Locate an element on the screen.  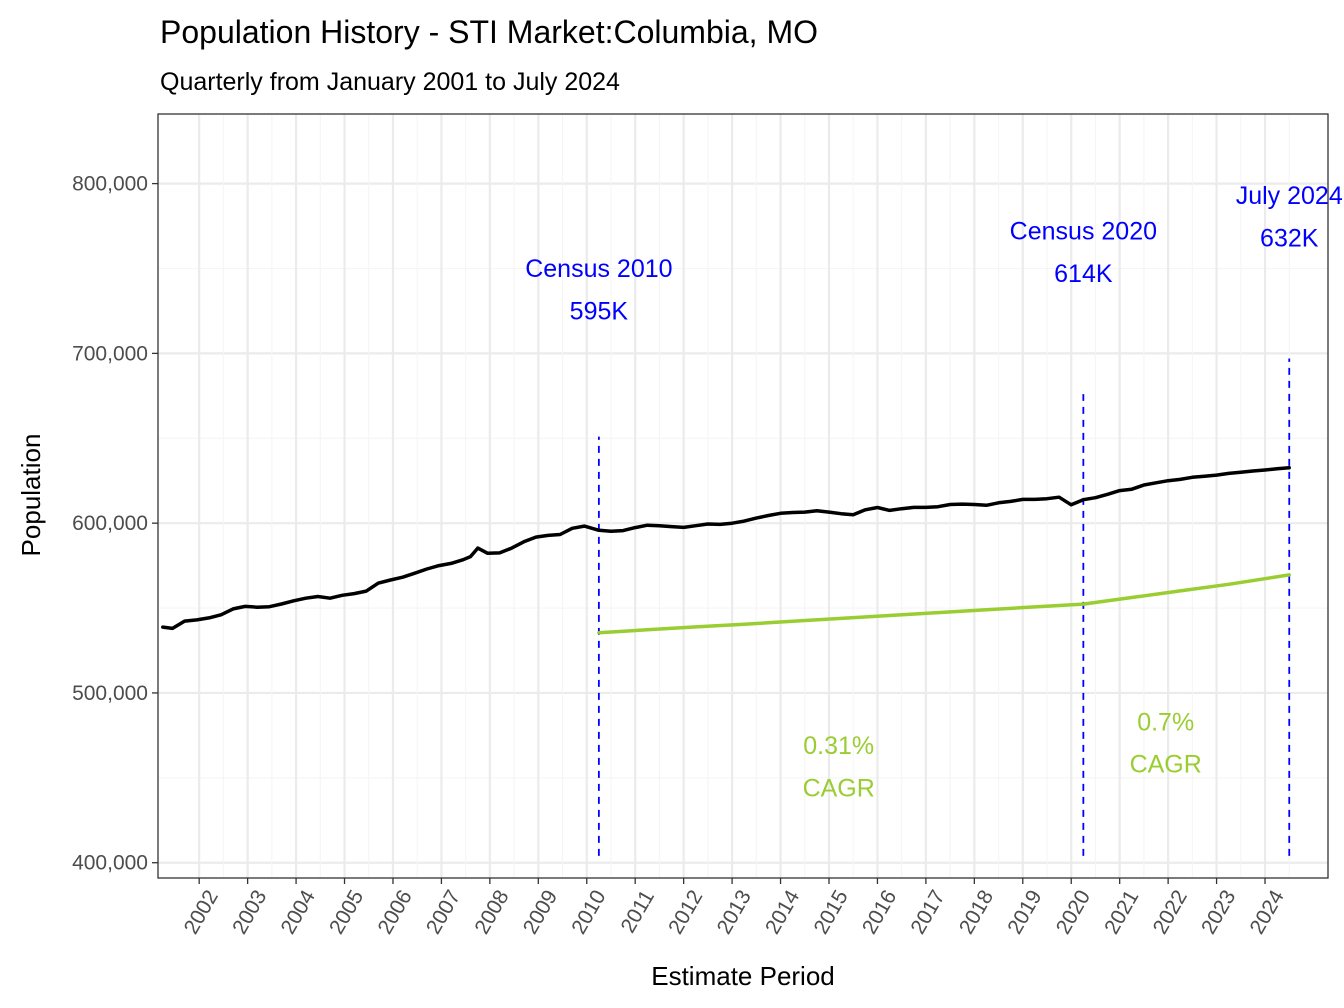
y-axis: 400,000 500,000 600,000 700,000 800,000 is located at coordinates (115, 524).